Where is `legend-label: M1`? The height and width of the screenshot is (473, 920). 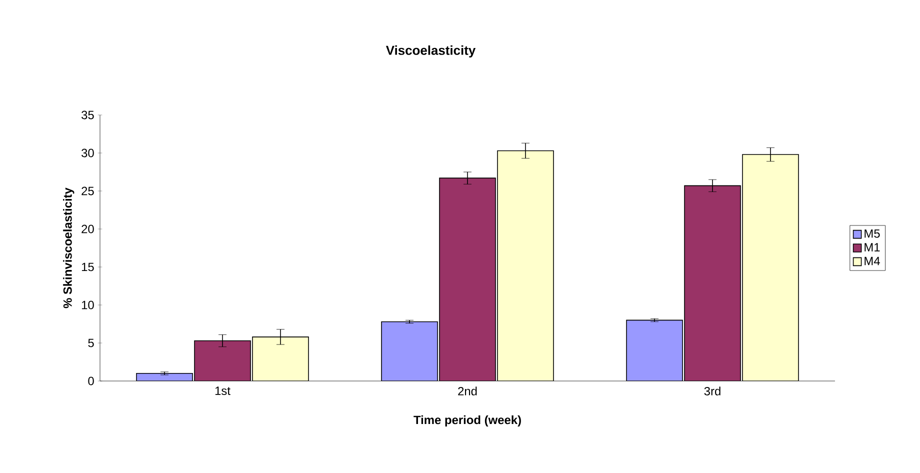
legend-label: M1 is located at coordinates (872, 247).